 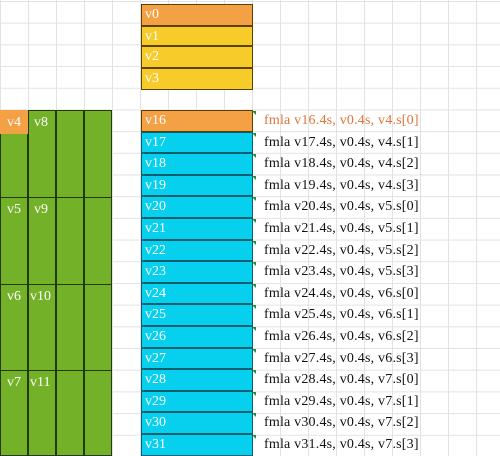 I want to click on register-v4-label: v4, so click(x=14, y=122).